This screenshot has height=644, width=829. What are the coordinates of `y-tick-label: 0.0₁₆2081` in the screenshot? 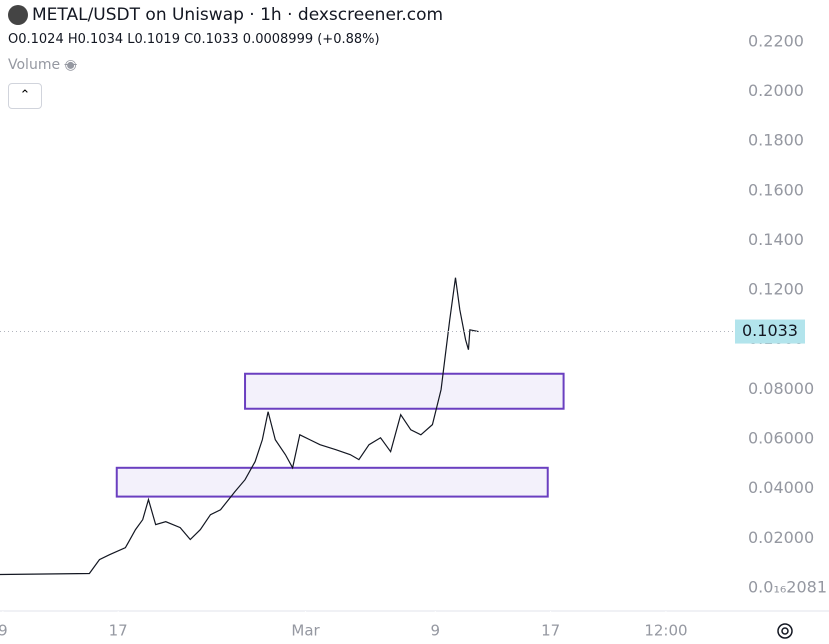 It's located at (787, 586).